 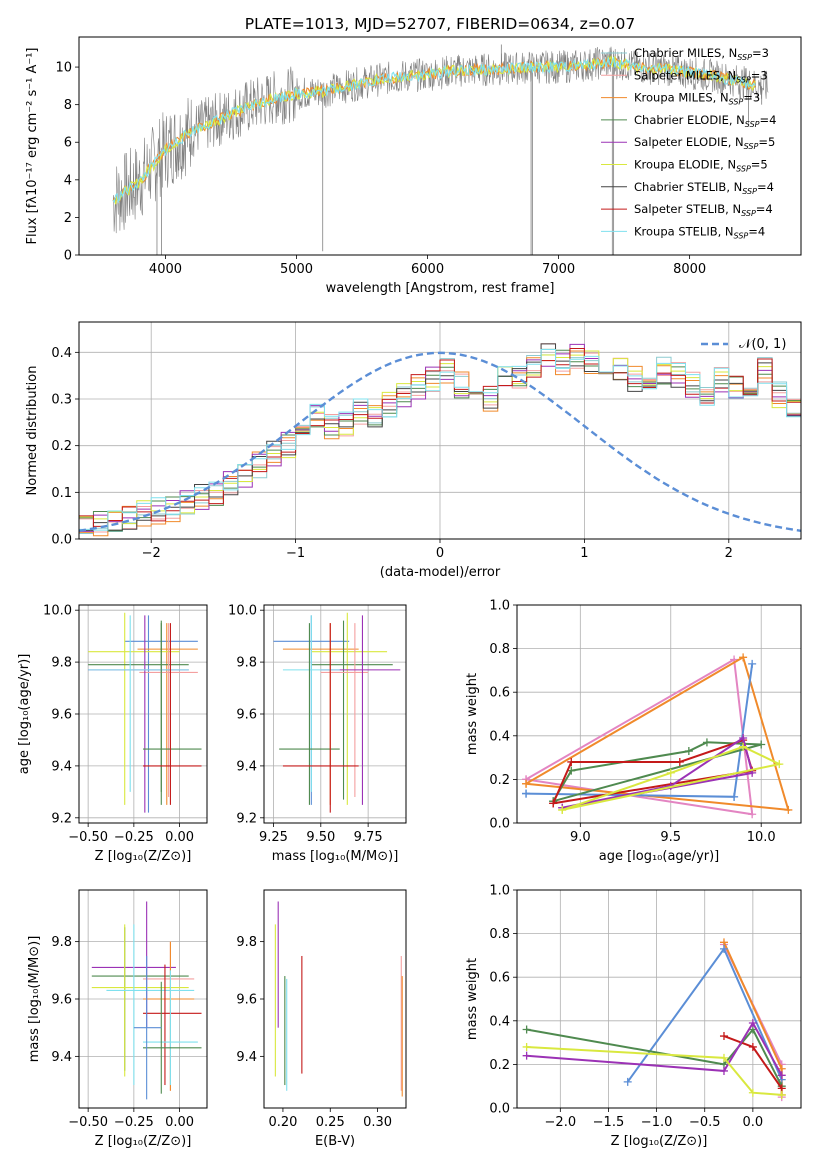 What do you see at coordinates (296, 269) in the screenshot?
I see `tick-label-x: 5000` at bounding box center [296, 269].